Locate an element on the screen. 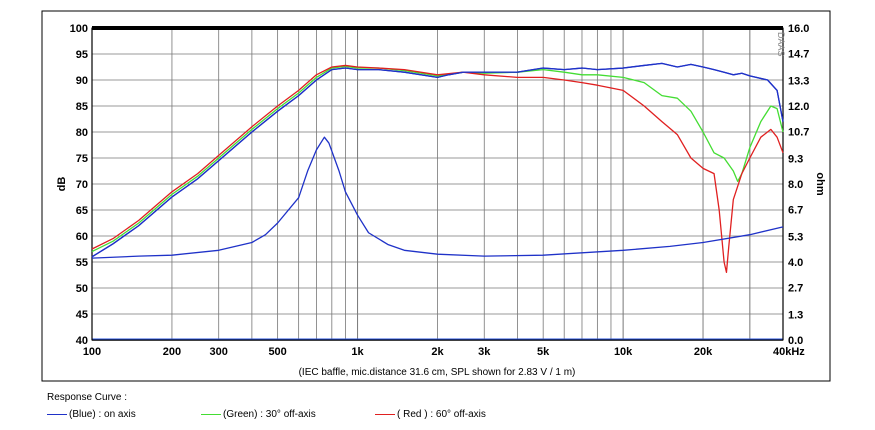 This screenshot has width=875, height=430. y-tick-label-right: 2.7 is located at coordinates (795, 288).